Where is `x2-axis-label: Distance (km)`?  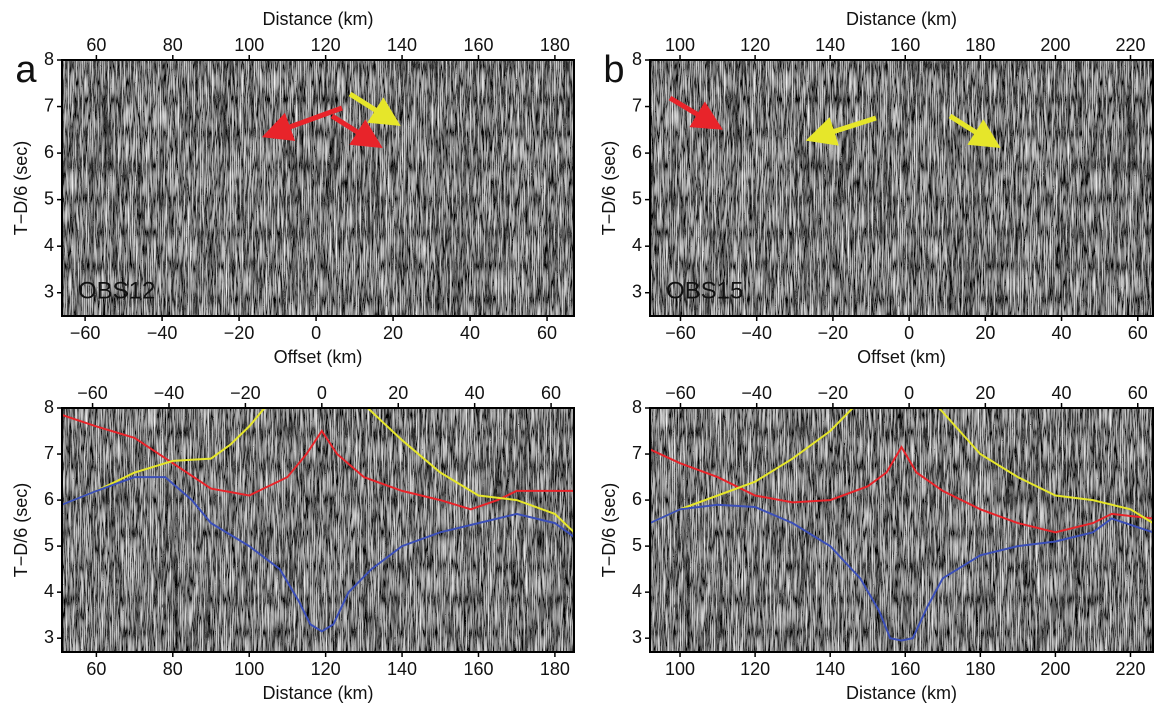
x2-axis-label: Distance (km) is located at coordinates (317, 19).